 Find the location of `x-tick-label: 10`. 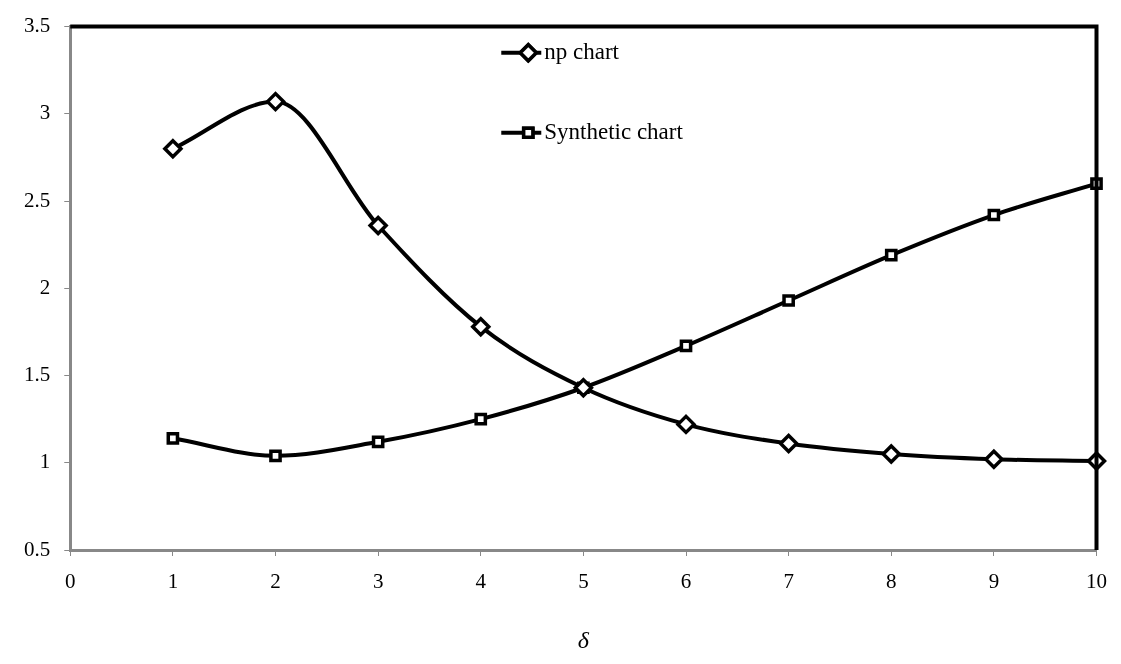

x-tick-label: 10 is located at coordinates (1096, 581).